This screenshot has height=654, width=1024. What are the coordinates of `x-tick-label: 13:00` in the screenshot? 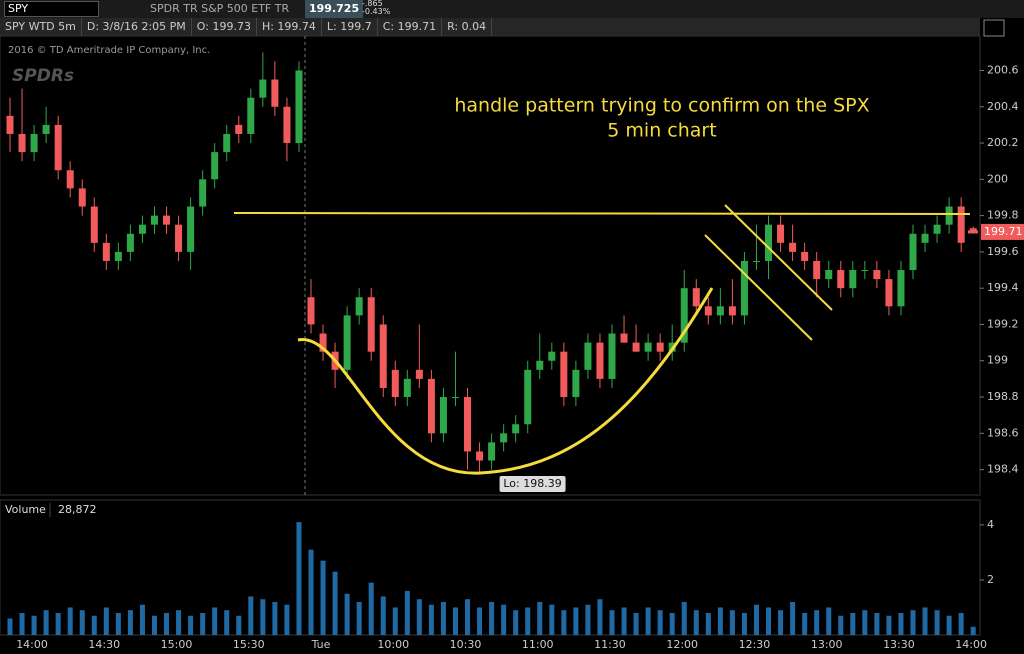 It's located at (827, 644).